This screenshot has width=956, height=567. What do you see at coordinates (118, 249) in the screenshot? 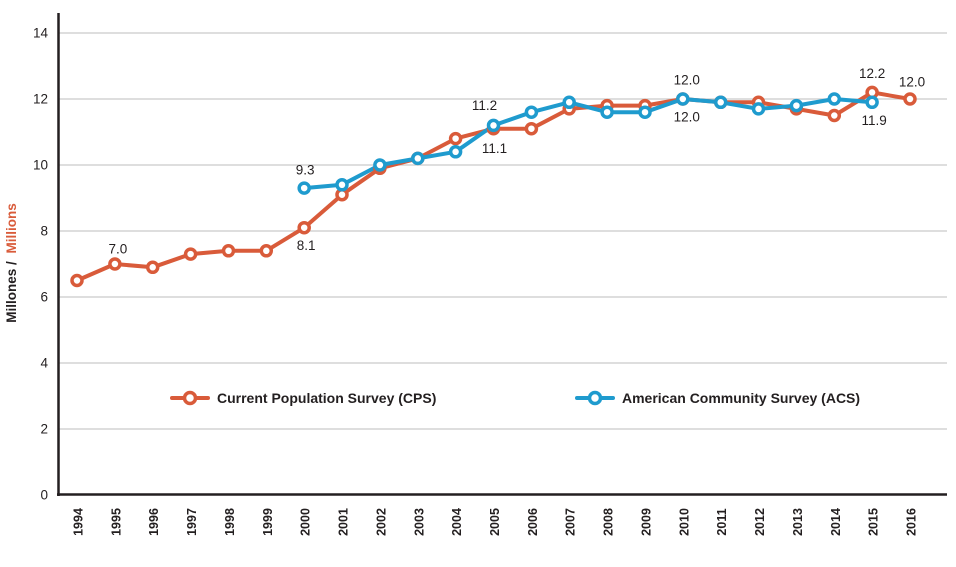
I see `data-label: 7.0` at bounding box center [118, 249].